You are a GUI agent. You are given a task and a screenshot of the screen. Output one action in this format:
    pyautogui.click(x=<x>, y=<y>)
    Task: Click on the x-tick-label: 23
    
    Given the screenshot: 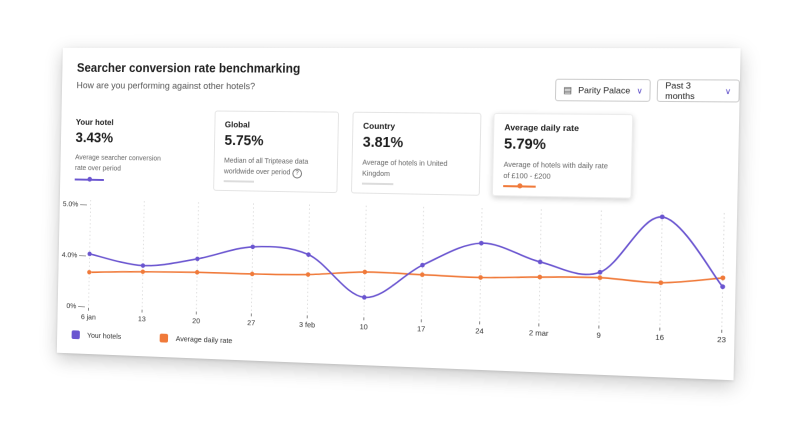 What is the action you would take?
    pyautogui.click(x=721, y=340)
    